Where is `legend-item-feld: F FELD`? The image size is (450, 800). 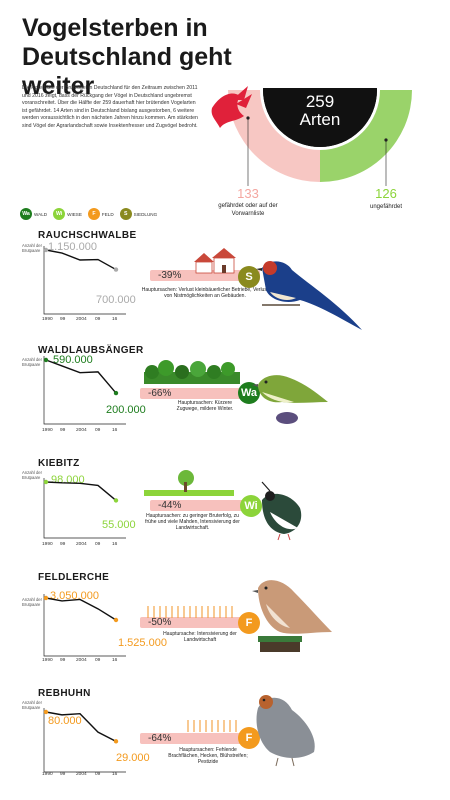 legend-item-feld: F FELD is located at coordinates (100, 214).